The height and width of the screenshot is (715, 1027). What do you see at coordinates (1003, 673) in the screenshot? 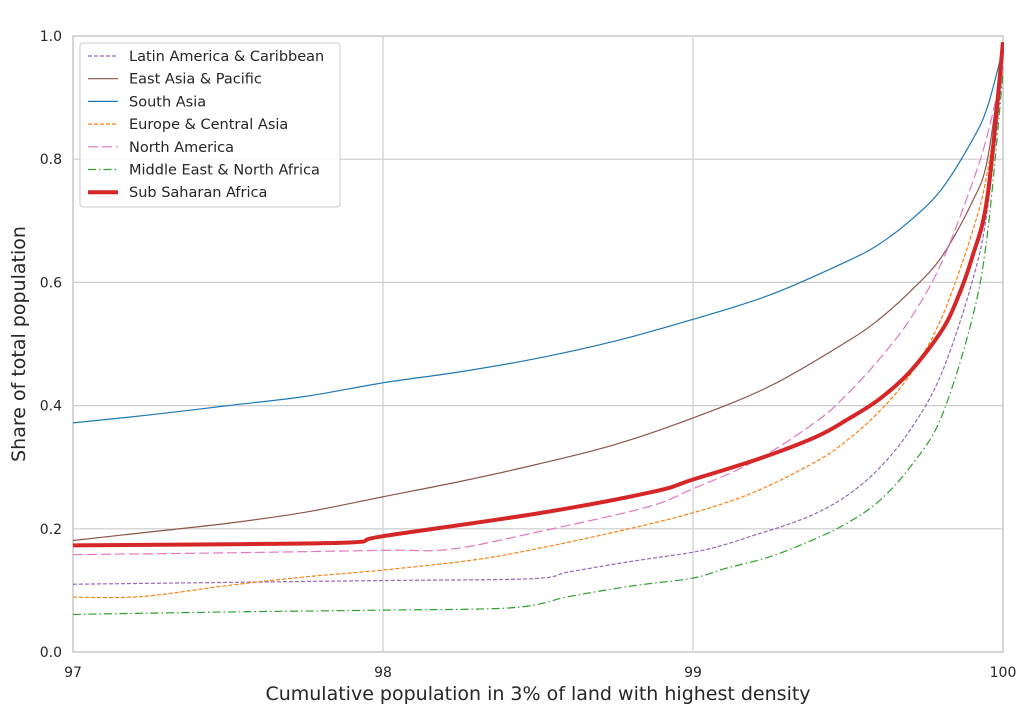
I see `x-tick-label: 100` at bounding box center [1003, 673].